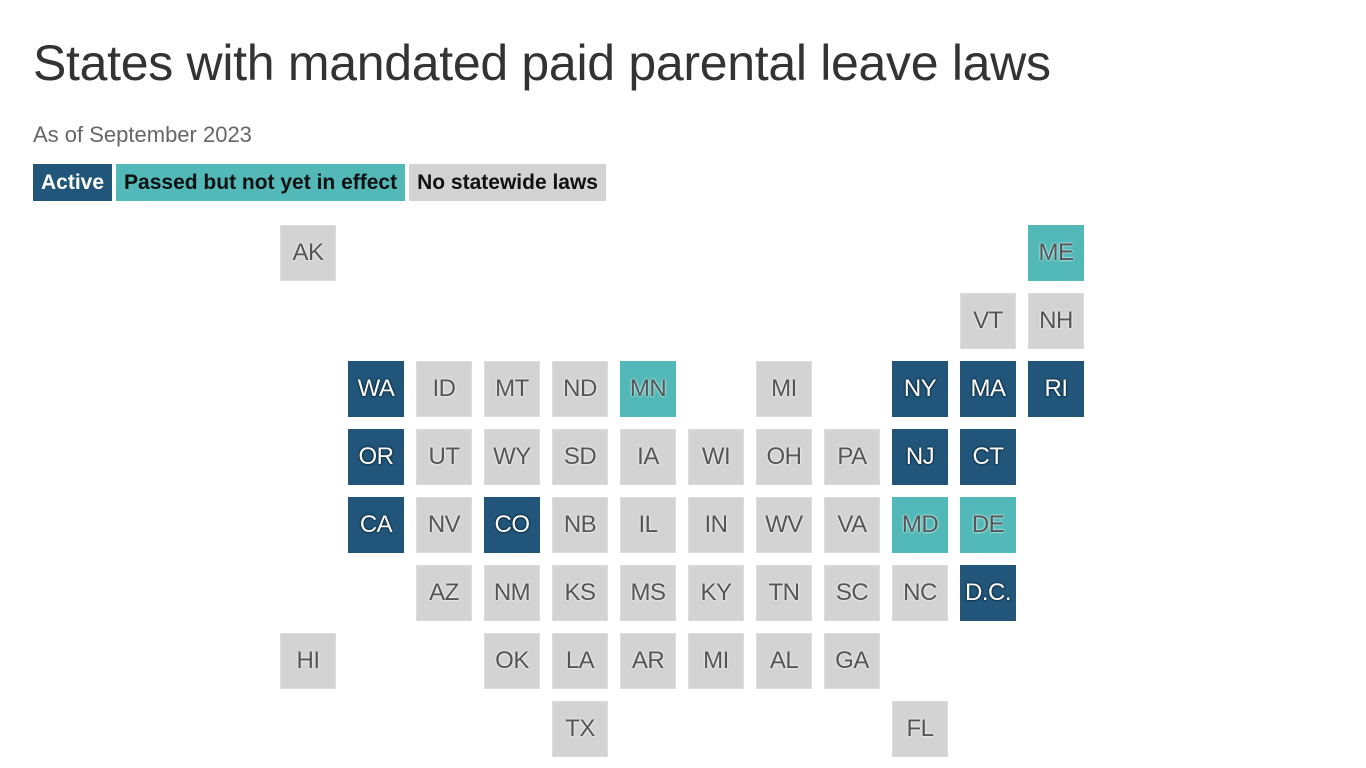 The width and height of the screenshot is (1366, 768). What do you see at coordinates (920, 389) in the screenshot?
I see `state-tile-ny: NY` at bounding box center [920, 389].